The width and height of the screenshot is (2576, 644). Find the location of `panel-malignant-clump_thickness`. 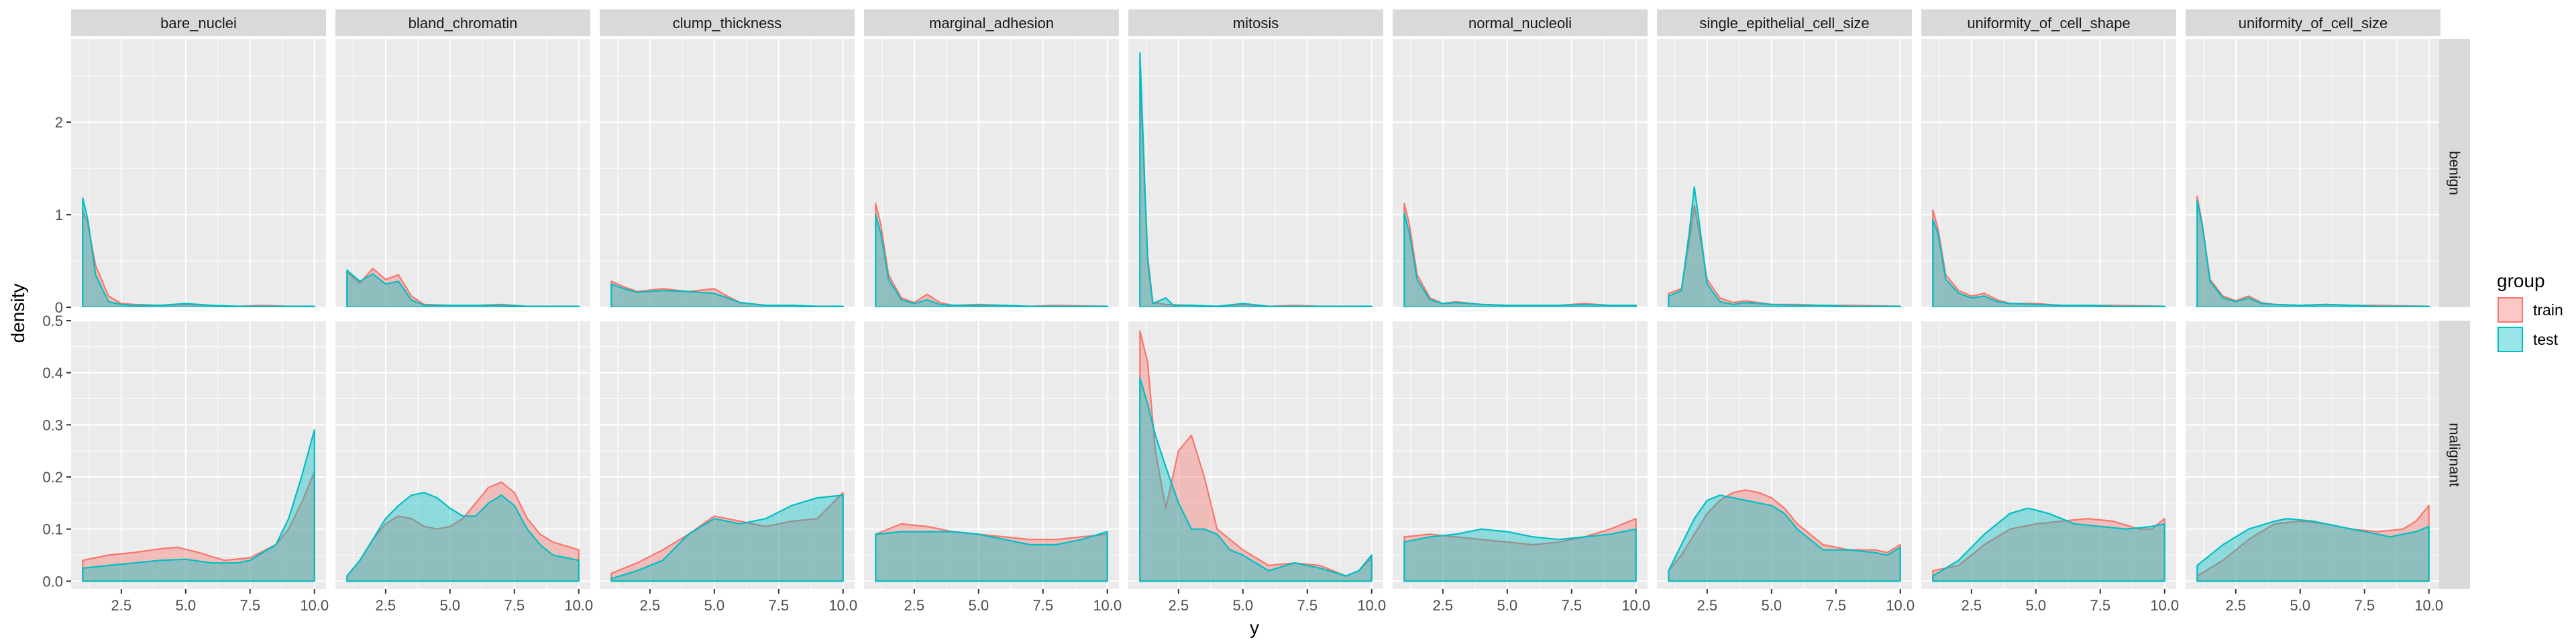

panel-malignant-clump_thickness is located at coordinates (727, 454).